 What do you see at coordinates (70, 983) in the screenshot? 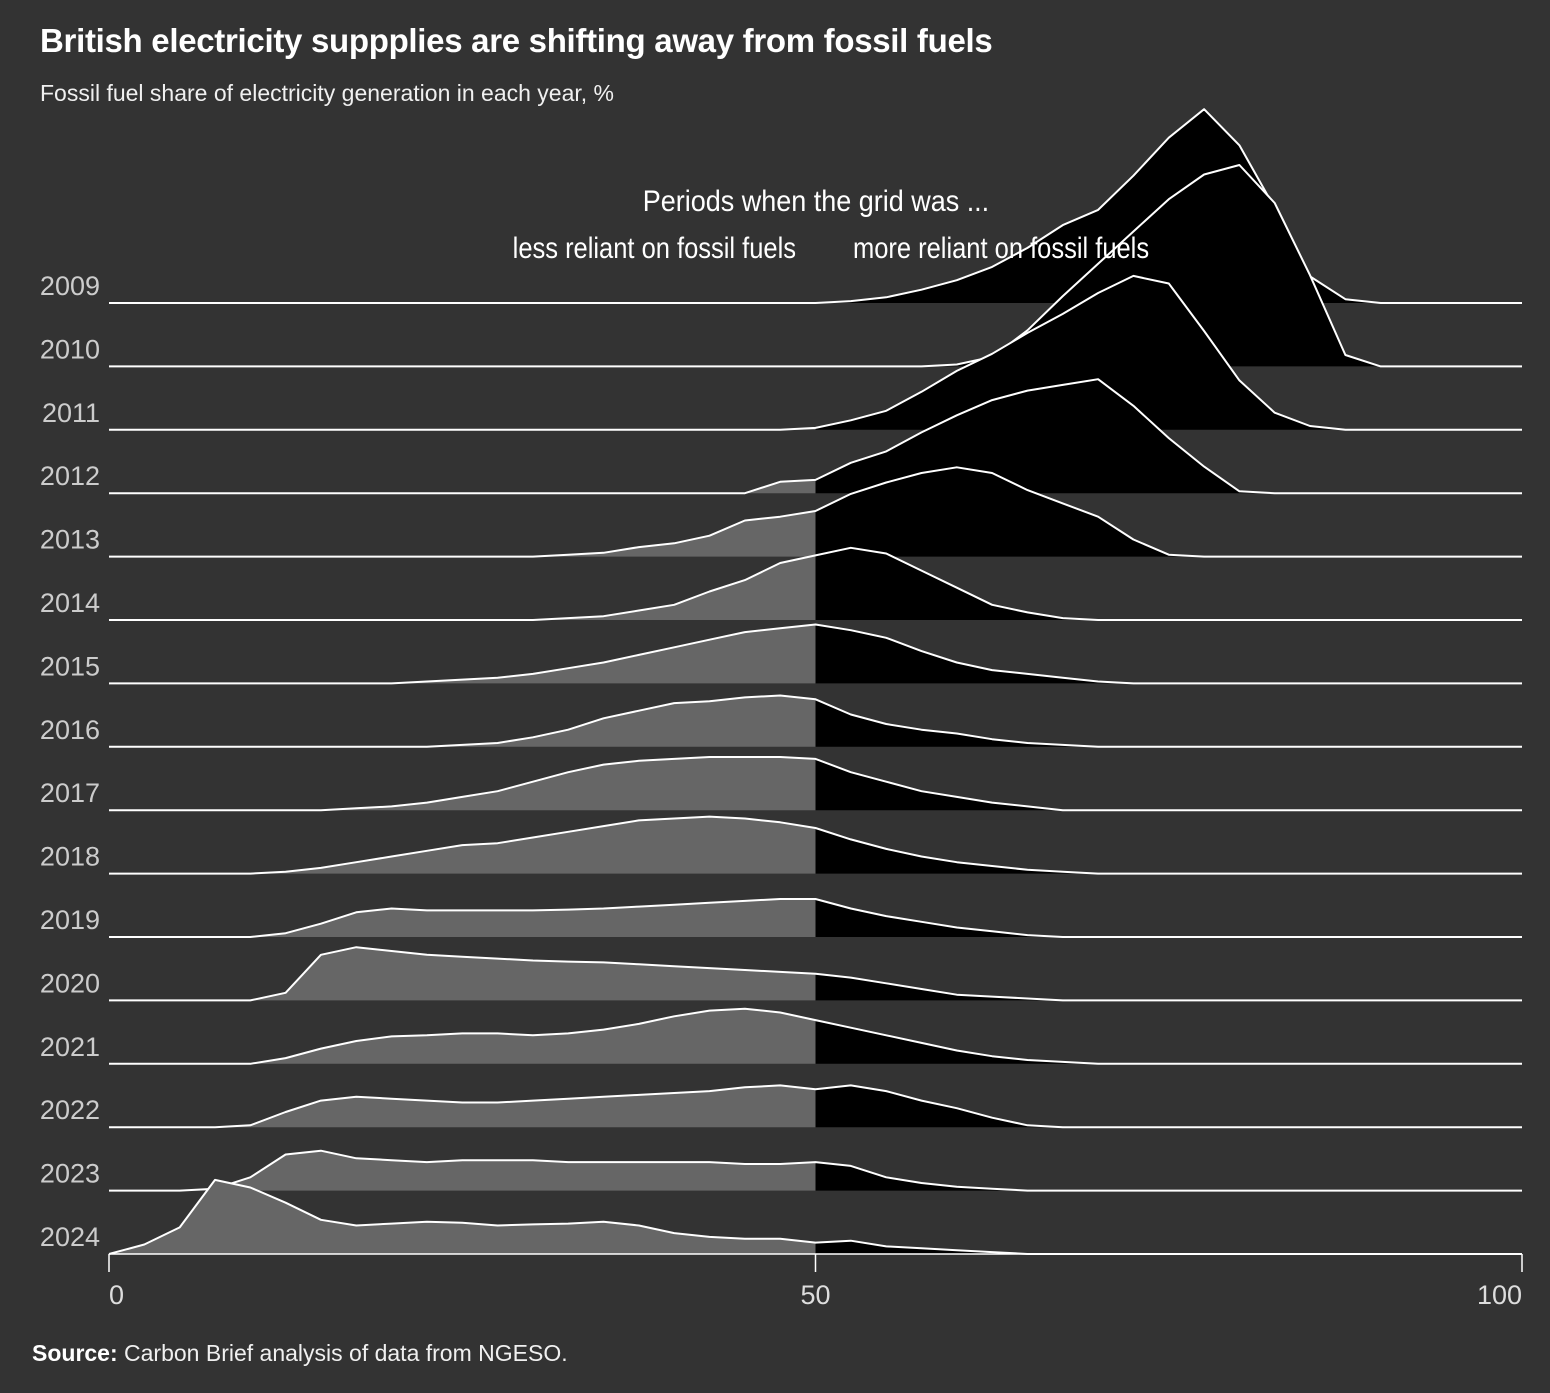
I see `year-label-2020: 2020` at bounding box center [70, 983].